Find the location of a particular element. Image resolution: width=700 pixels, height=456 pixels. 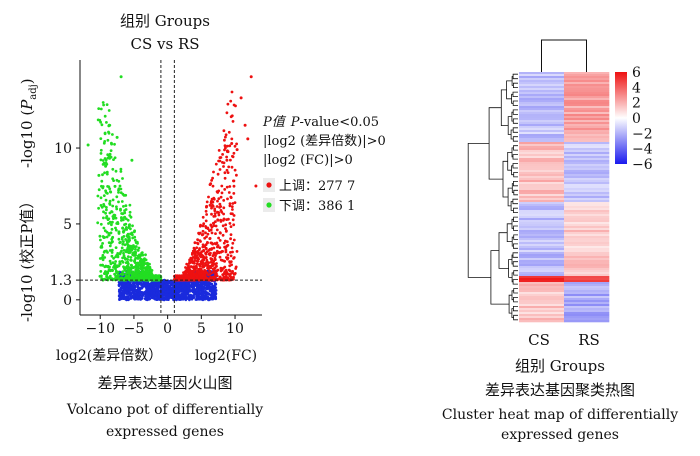

colorbar-tick-label: 6 is located at coordinates (636, 73).